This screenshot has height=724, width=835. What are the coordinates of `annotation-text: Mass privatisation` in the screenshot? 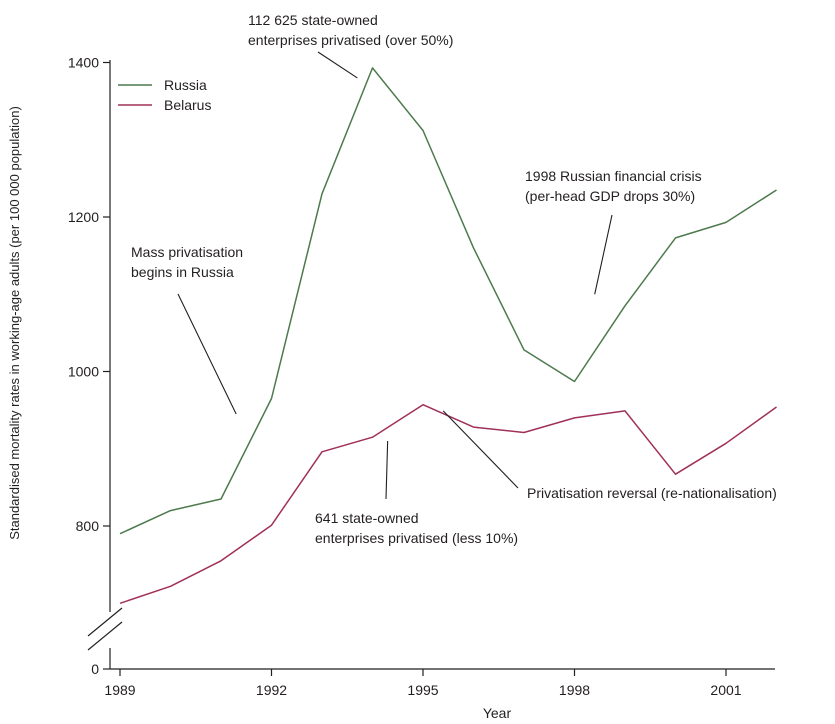 It's located at (187, 252).